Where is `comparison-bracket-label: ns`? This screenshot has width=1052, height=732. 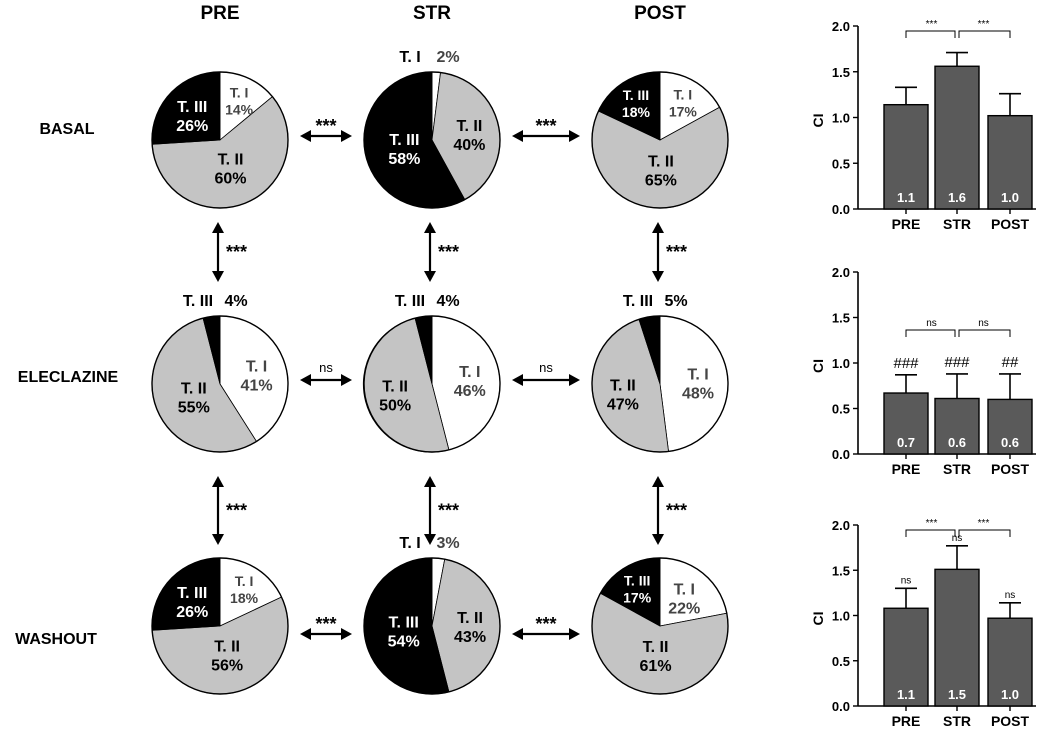 comparison-bracket-label: ns is located at coordinates (931, 323).